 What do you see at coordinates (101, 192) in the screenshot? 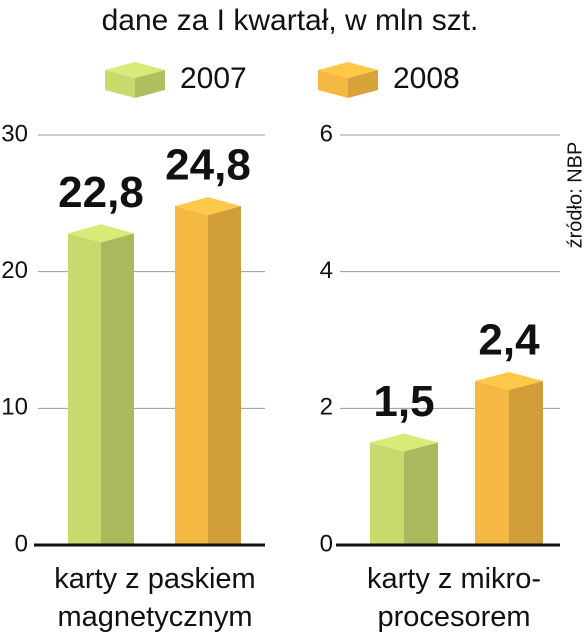
I see `value-label: 22,8` at bounding box center [101, 192].